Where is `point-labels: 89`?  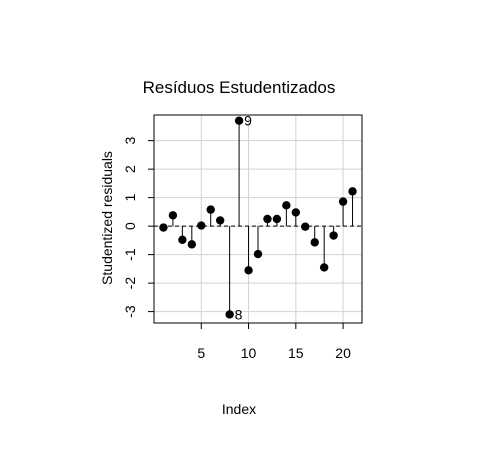 point-labels: 89 is located at coordinates (243, 218).